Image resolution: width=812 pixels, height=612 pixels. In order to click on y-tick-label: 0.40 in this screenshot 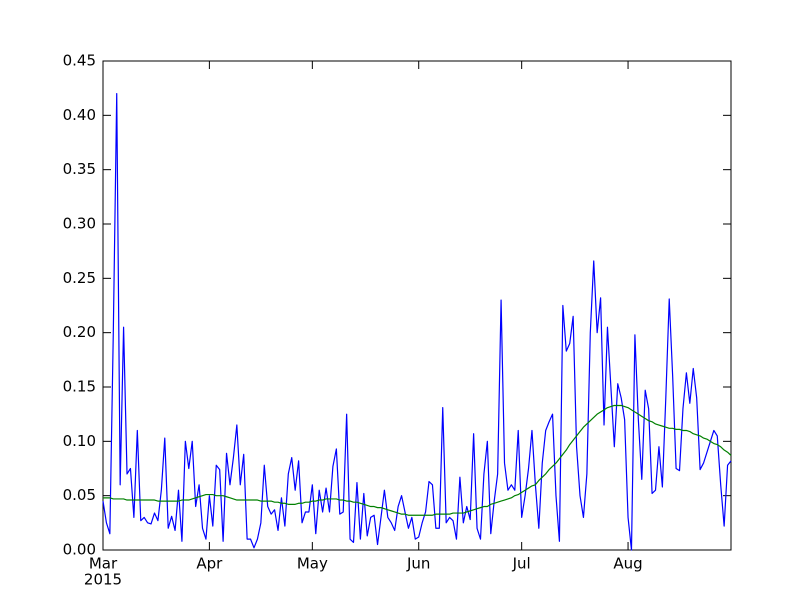, I will do `click(79, 115)`.